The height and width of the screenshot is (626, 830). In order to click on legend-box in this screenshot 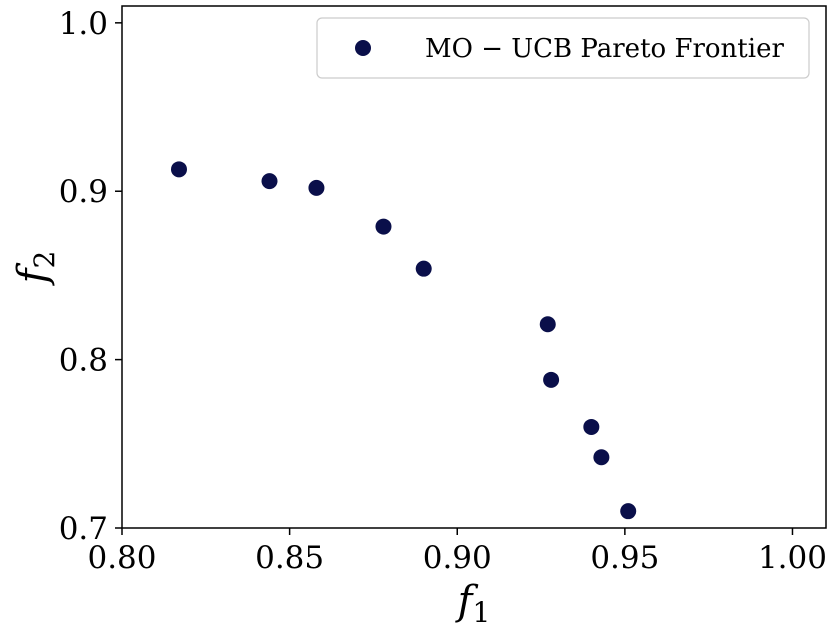, I will do `click(563, 48)`.